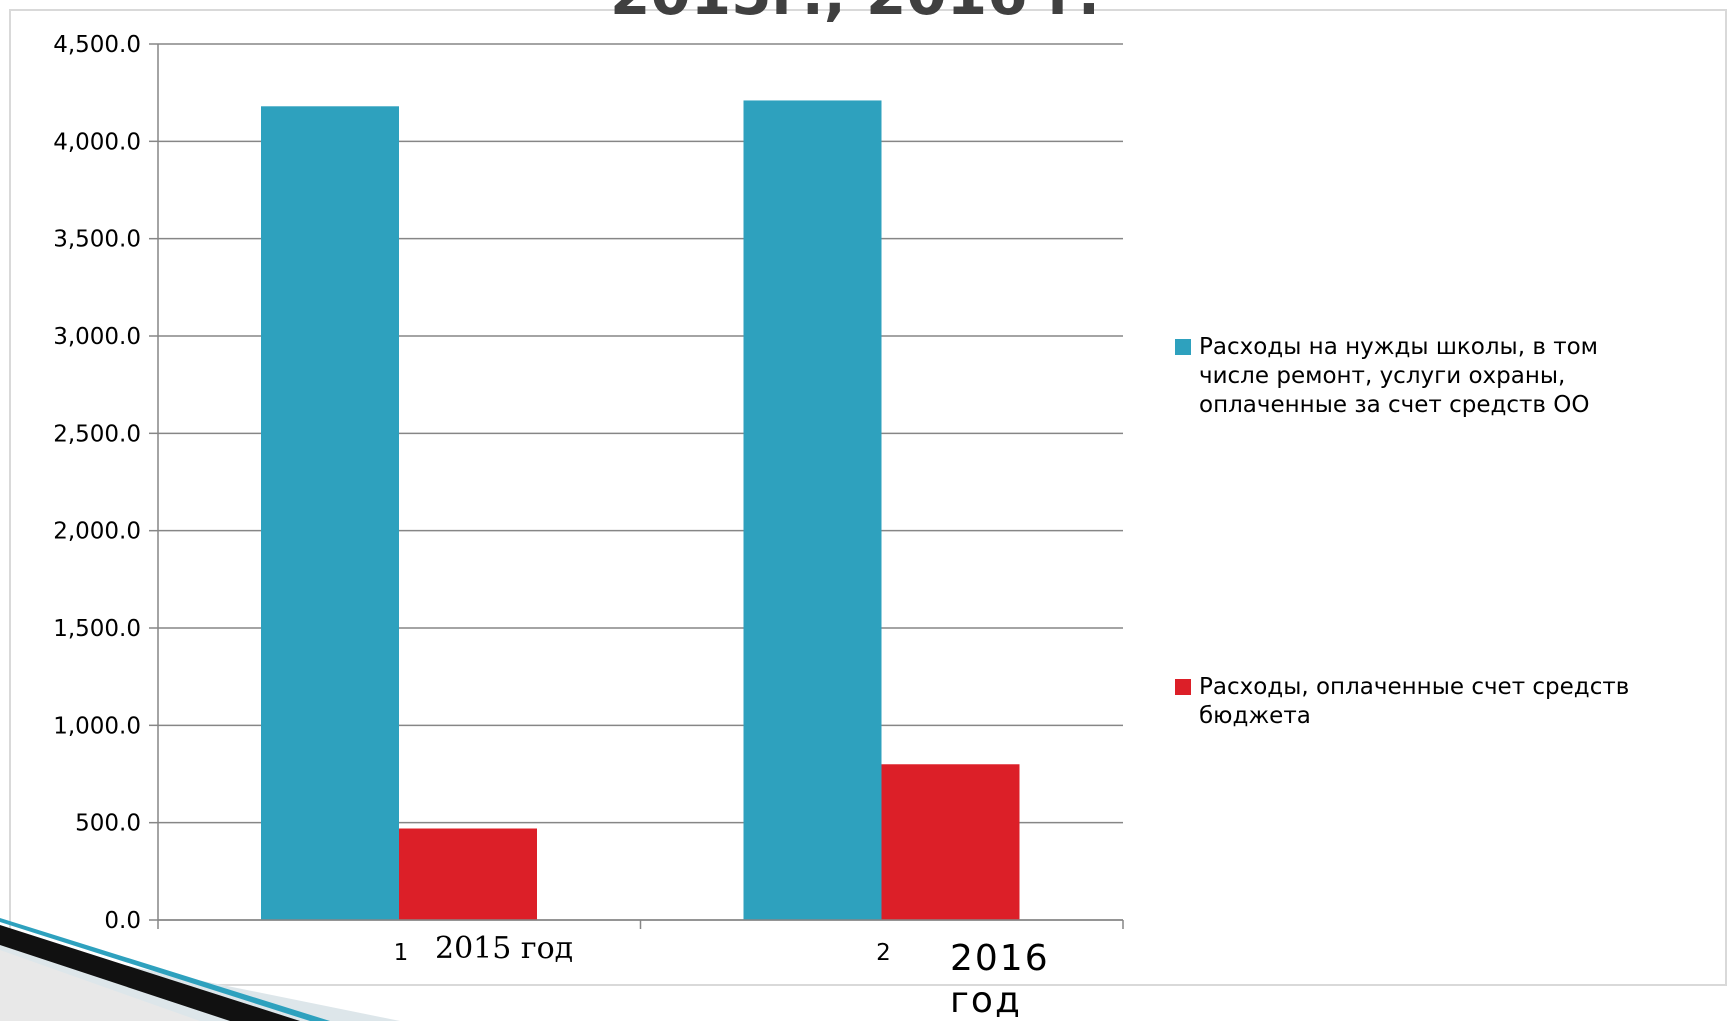 The width and height of the screenshot is (1736, 1021). I want to click on y-tick-label: 4,500.0, so click(97, 45).